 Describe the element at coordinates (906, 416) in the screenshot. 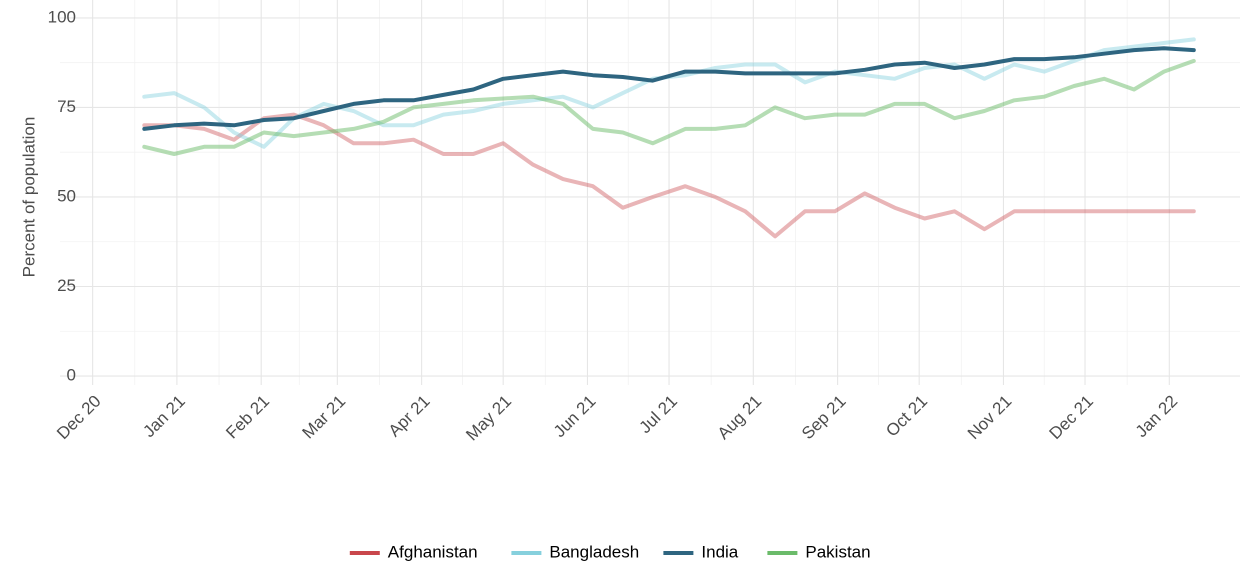

I see `x-tick-label: Oct 21` at that location.